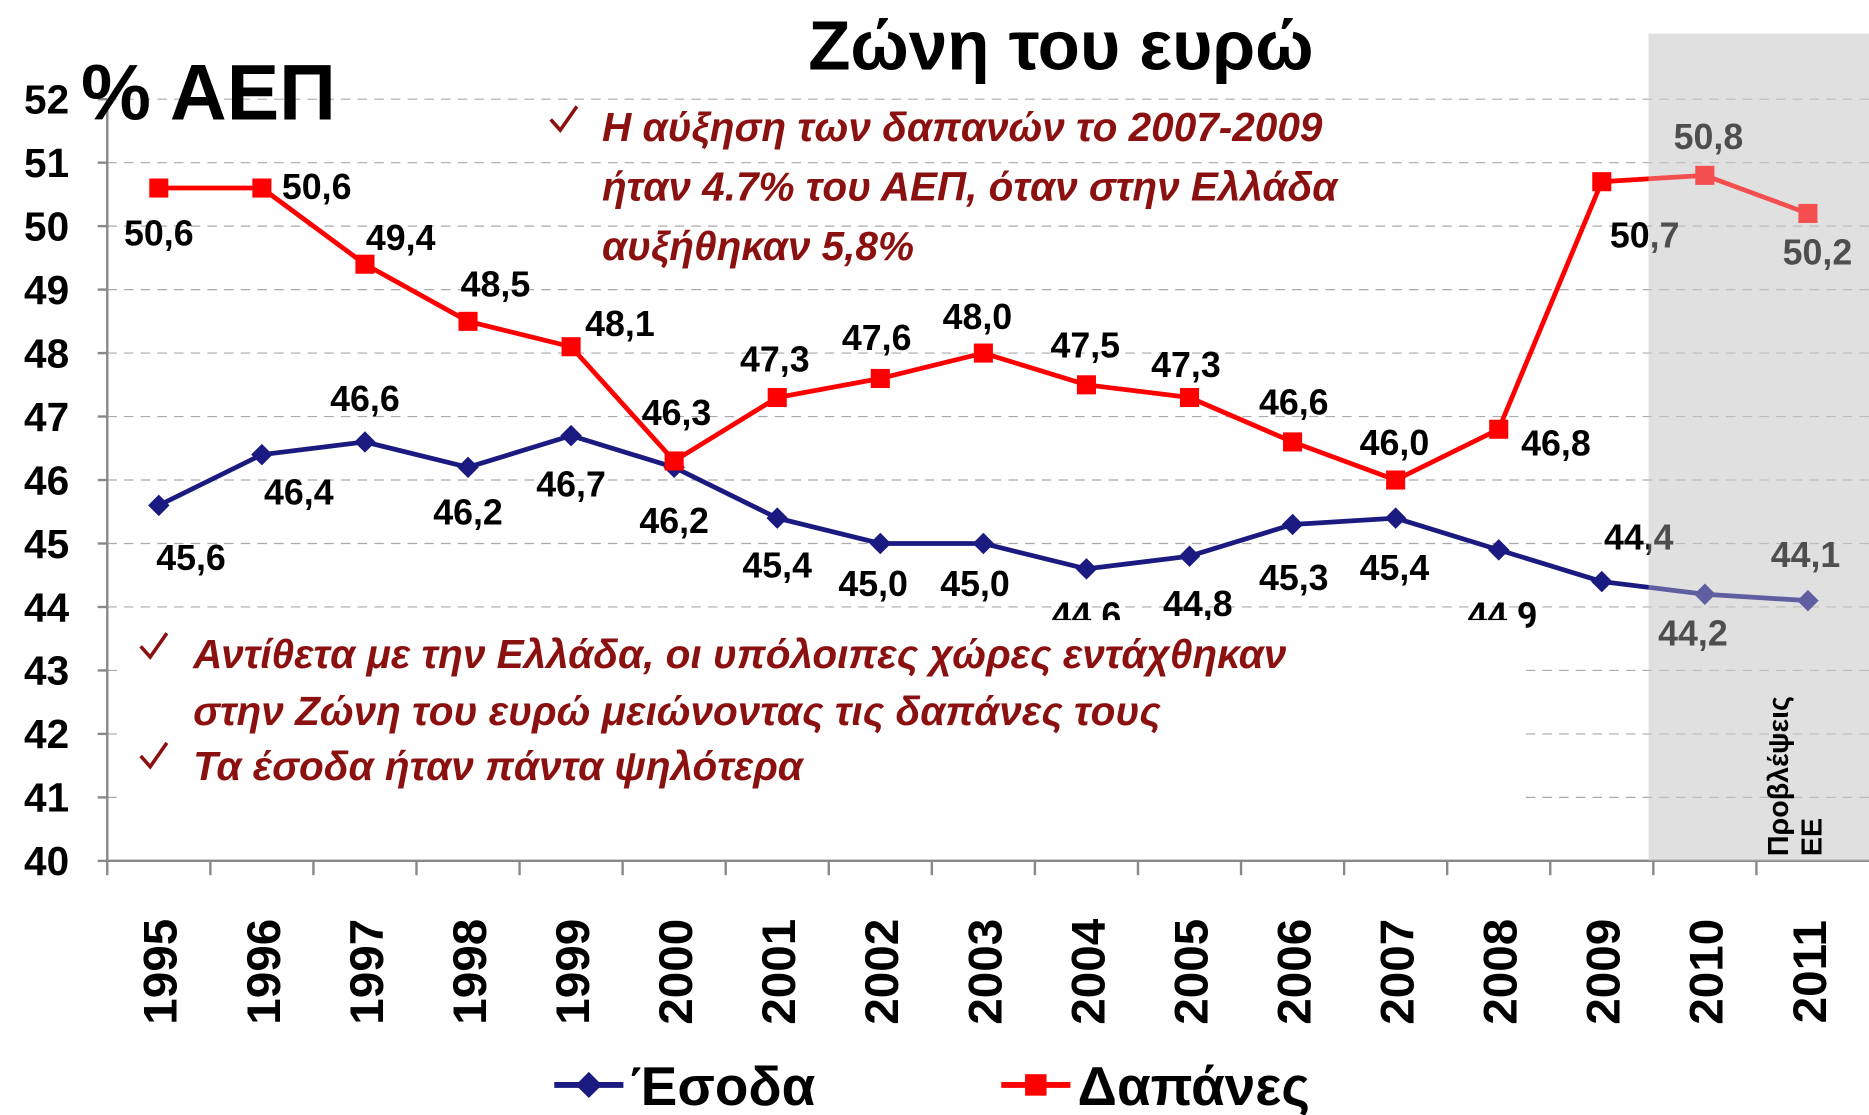 Image resolution: width=1869 pixels, height=1115 pixels. I want to click on x-tick-label: 2006, so click(1294, 972).